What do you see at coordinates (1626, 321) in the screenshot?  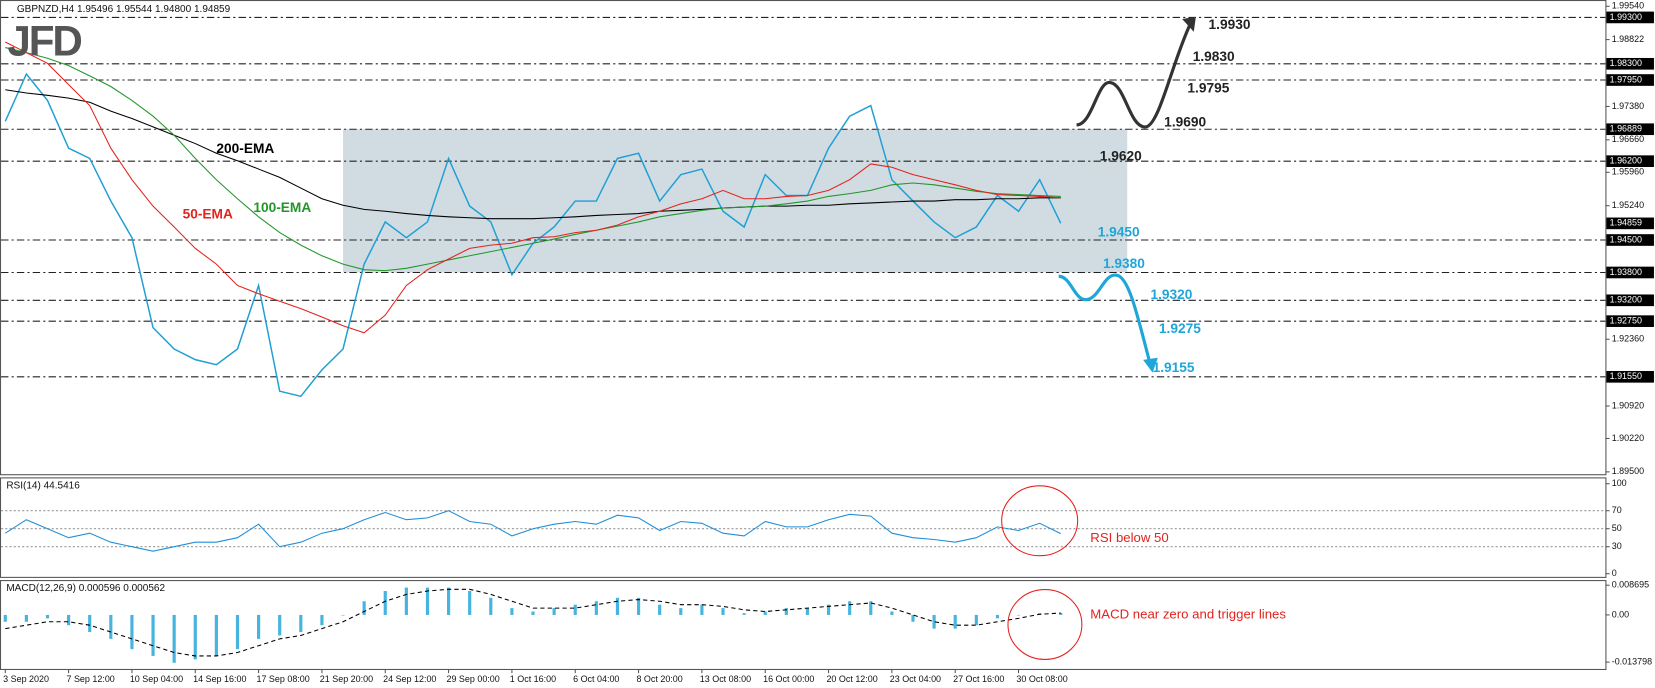 I see `level-label: 1.92750` at bounding box center [1626, 321].